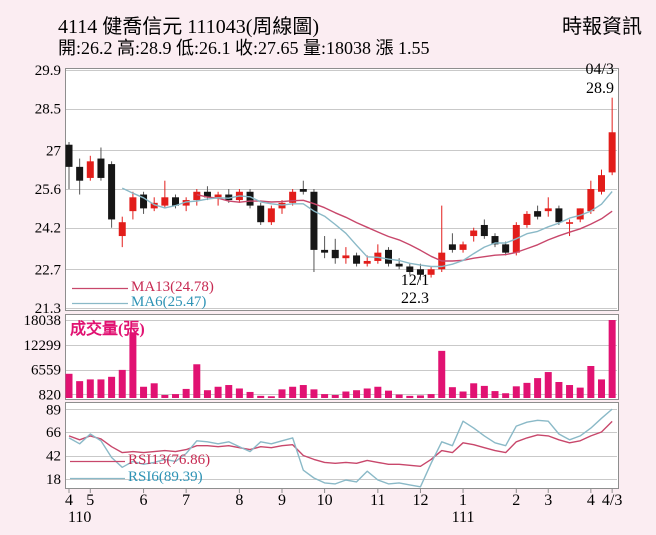 Image resolution: width=656 pixels, height=535 pixels. I want to click on ma13-legend-label: MA13(24.78), so click(172, 287).